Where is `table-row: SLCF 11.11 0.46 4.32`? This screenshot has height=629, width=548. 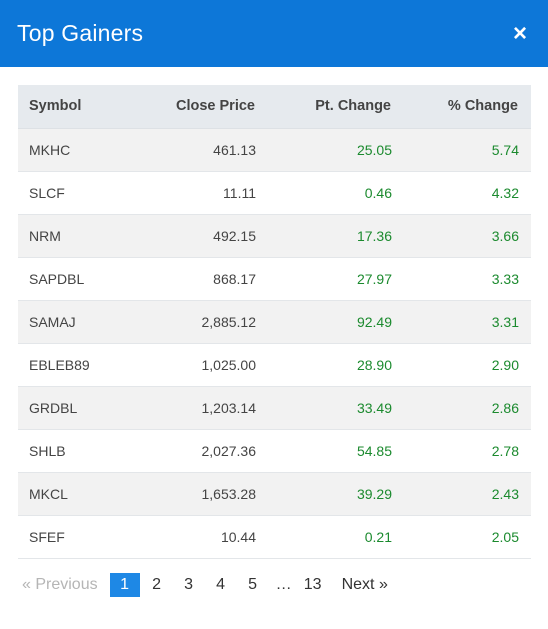
table-row: SLCF 11.11 0.46 4.32 is located at coordinates (274, 193).